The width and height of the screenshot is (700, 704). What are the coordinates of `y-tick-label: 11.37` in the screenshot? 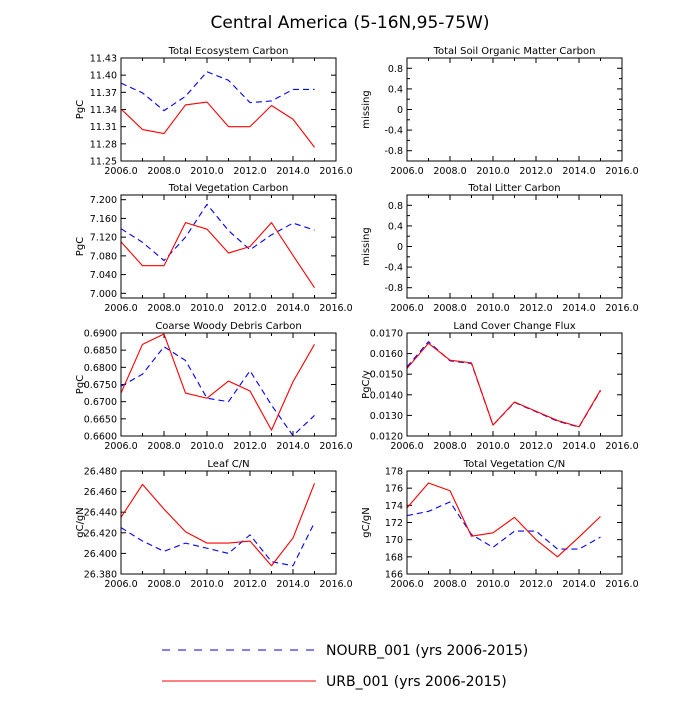 It's located at (103, 93).